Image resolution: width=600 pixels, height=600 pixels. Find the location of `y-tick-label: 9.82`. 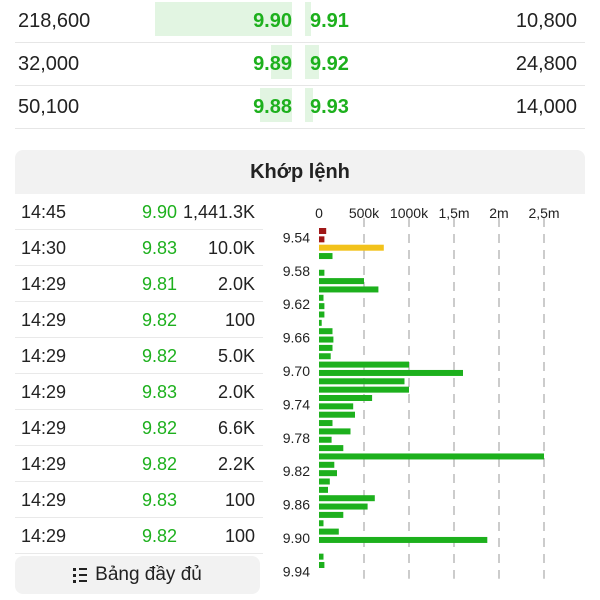

y-tick-label: 9.82 is located at coordinates (296, 471).